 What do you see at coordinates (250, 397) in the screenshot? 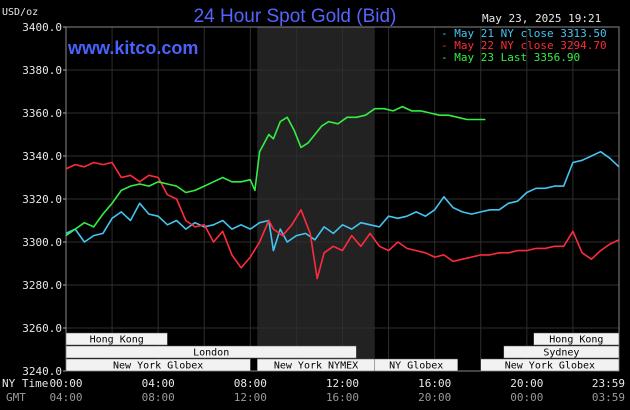
I see `x-tick-label-gmt: 12:00` at bounding box center [250, 397].